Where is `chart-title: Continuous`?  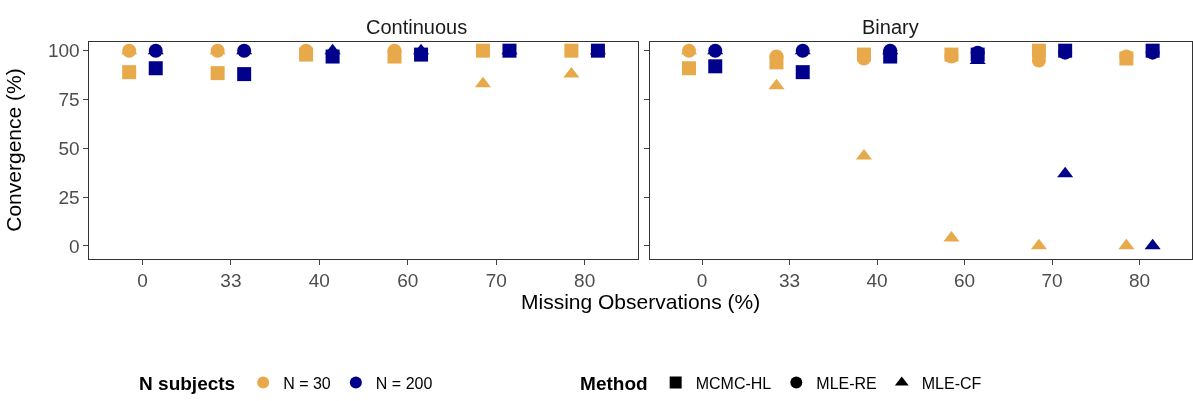 chart-title: Continuous is located at coordinates (417, 27).